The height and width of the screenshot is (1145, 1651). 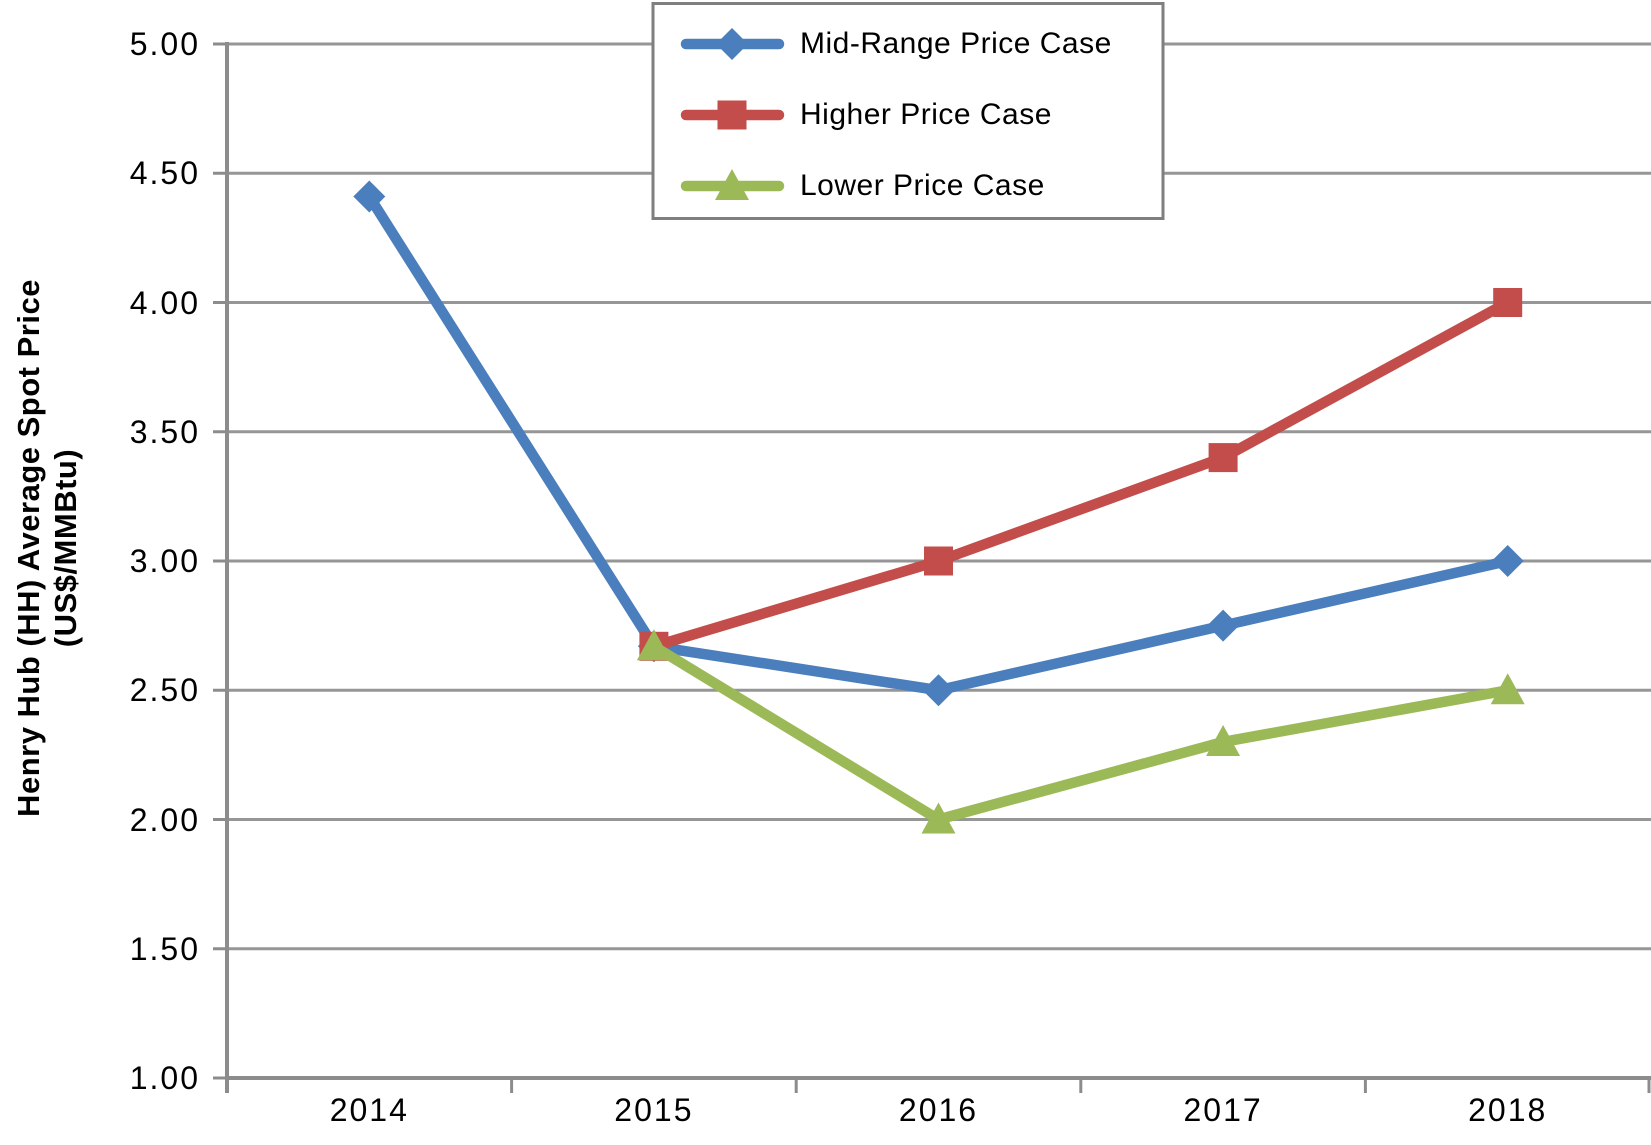 I want to click on y-tick-label: 5.00, so click(x=164, y=44).